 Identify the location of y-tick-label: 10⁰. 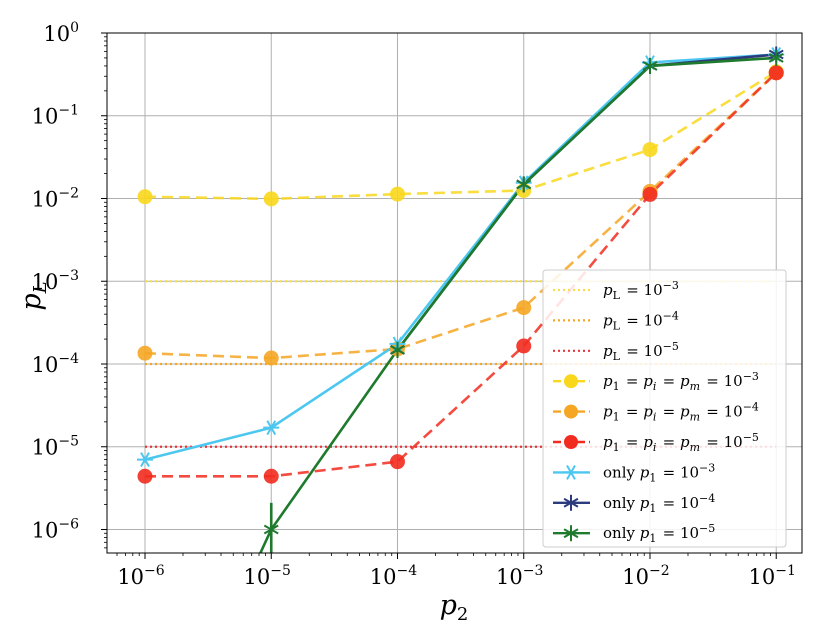
(61, 33).